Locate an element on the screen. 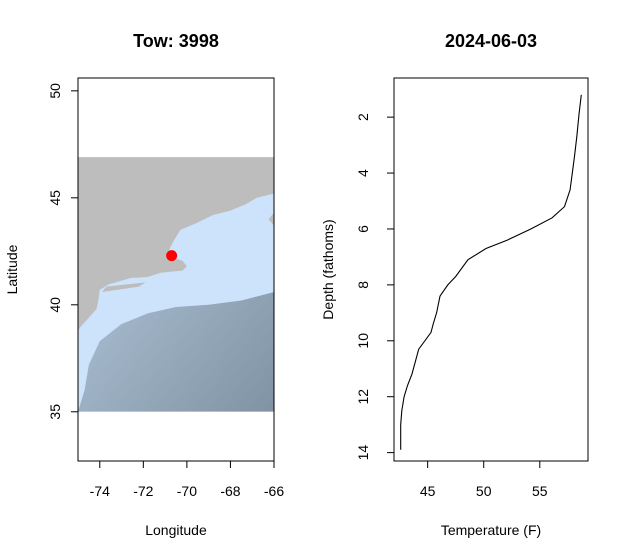  map-land is located at coordinates (176, 244).